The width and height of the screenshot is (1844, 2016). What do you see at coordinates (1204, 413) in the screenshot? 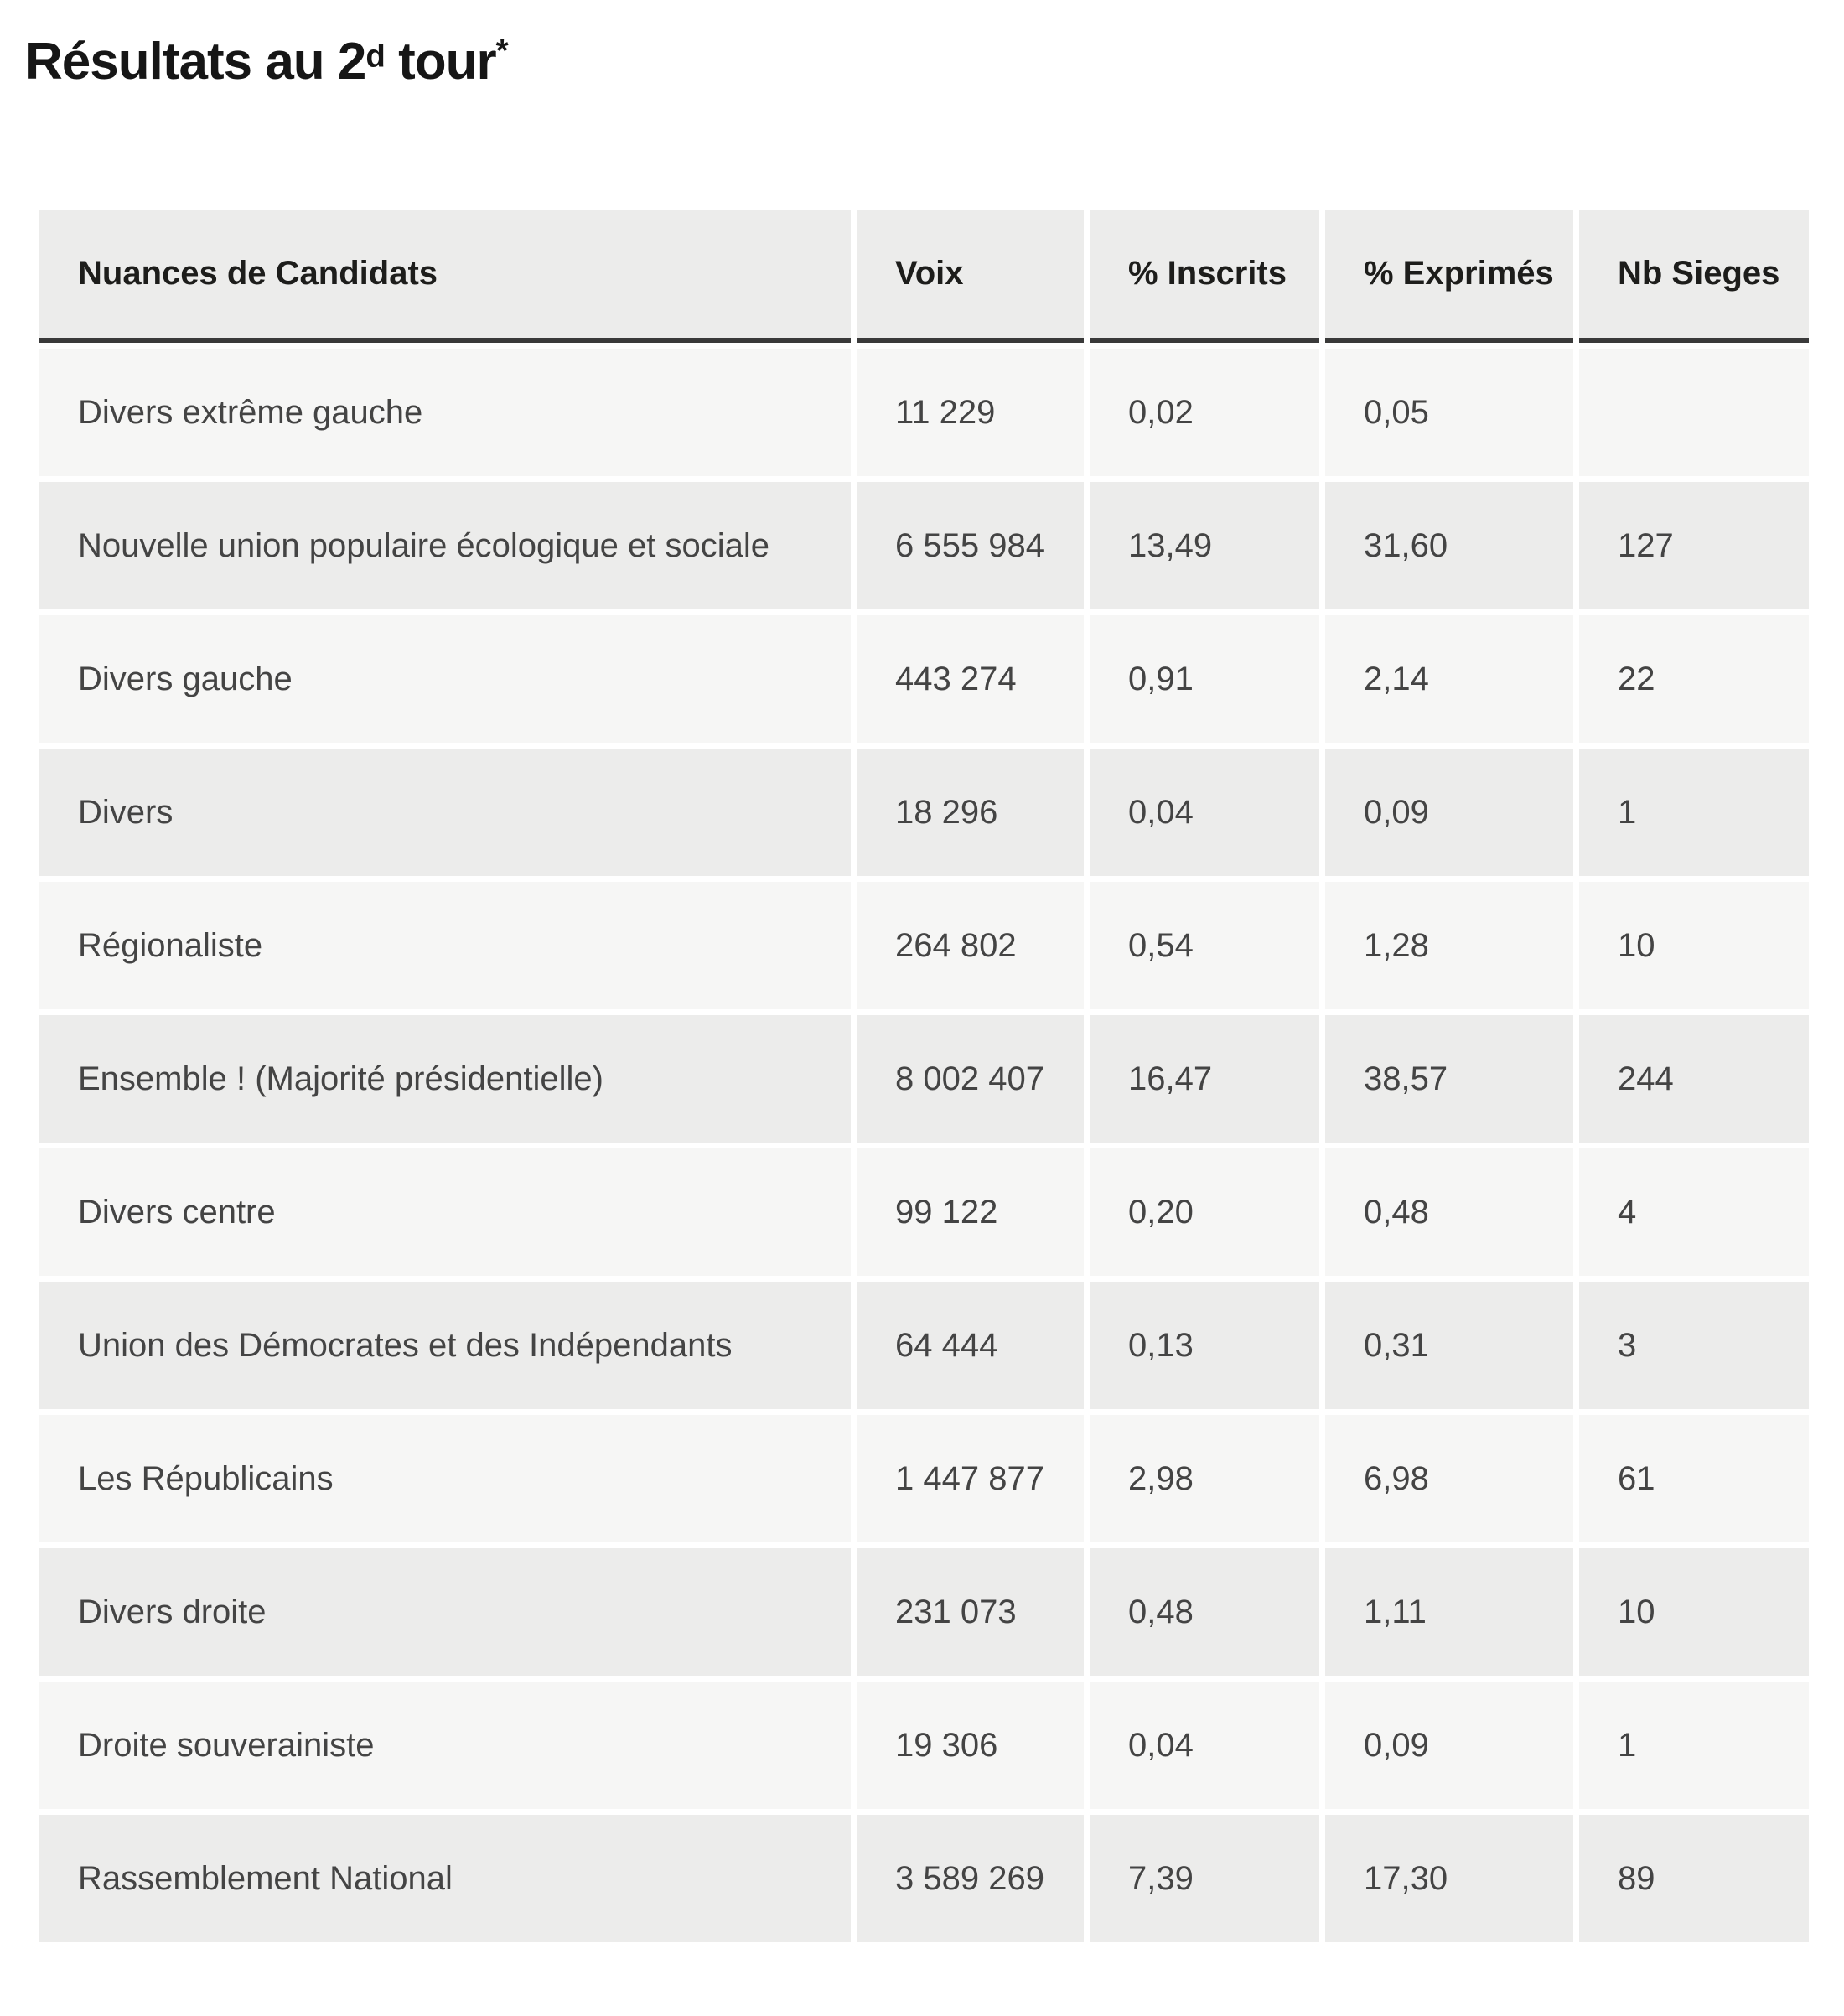
I see `cell-inscrits: 0,02` at bounding box center [1204, 413].